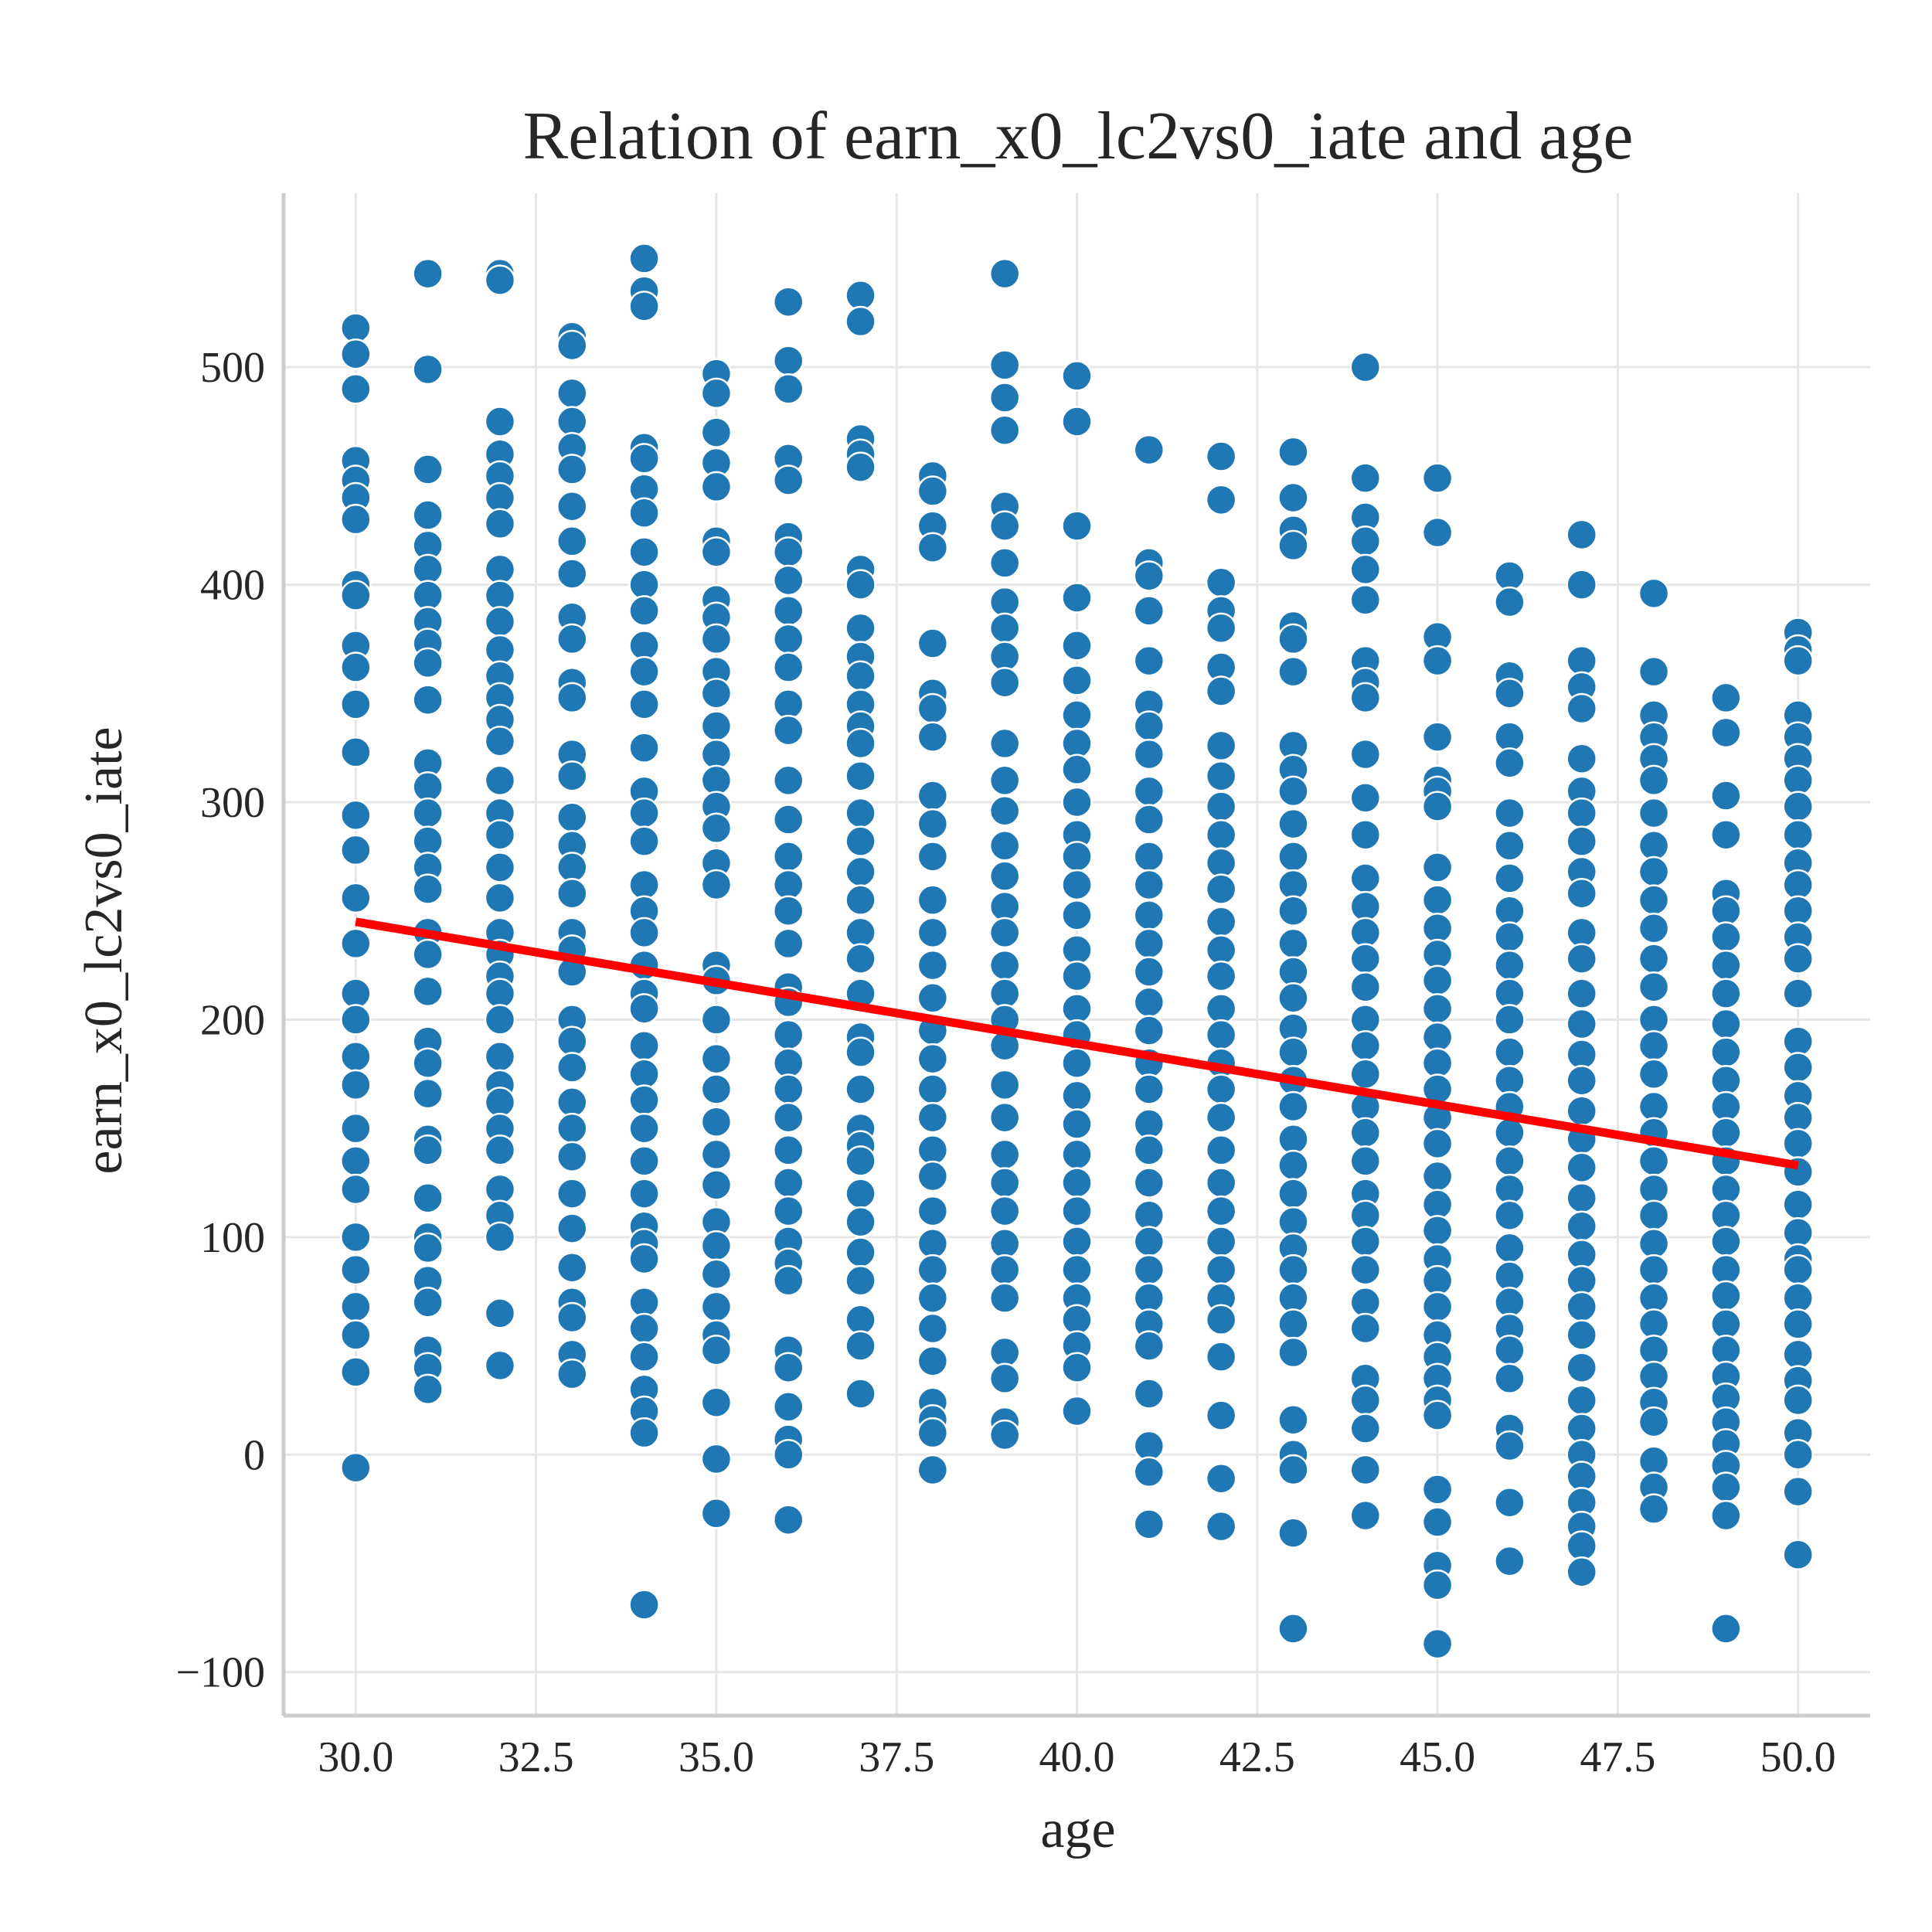 The height and width of the screenshot is (1932, 1932). What do you see at coordinates (1798, 1757) in the screenshot?
I see `x-tick-label: 50.0` at bounding box center [1798, 1757].